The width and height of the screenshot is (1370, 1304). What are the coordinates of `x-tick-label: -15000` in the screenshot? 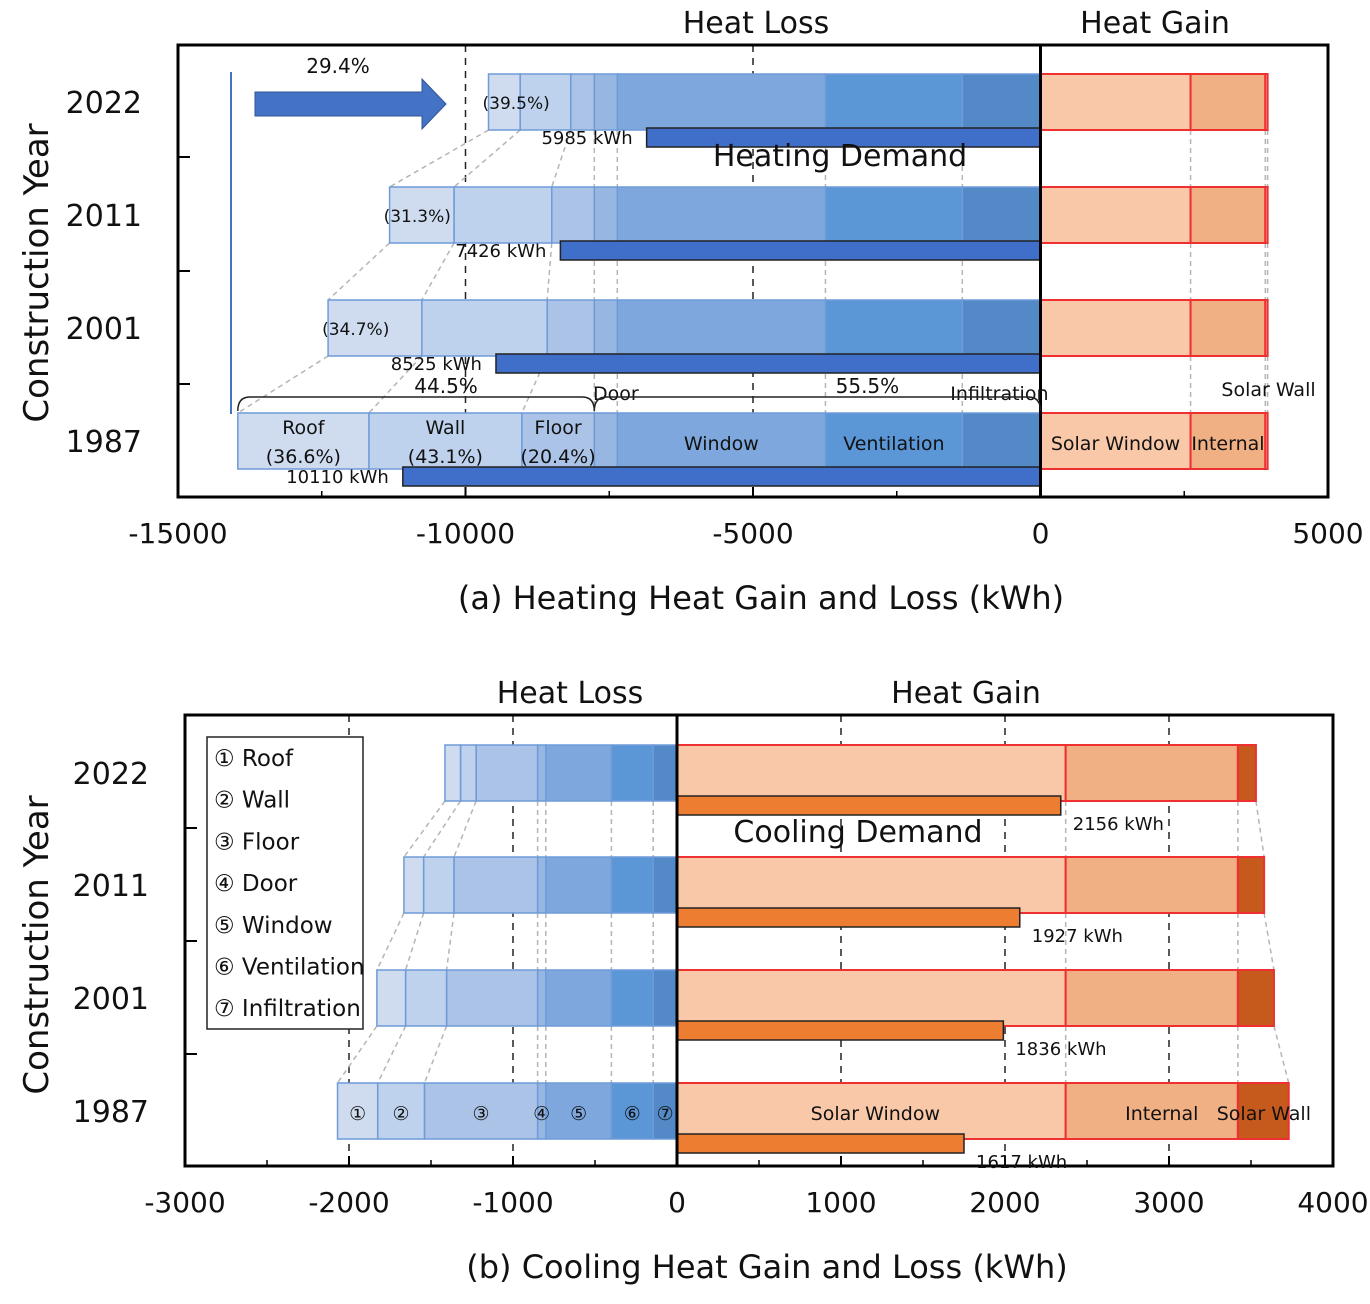 It's located at (177, 533).